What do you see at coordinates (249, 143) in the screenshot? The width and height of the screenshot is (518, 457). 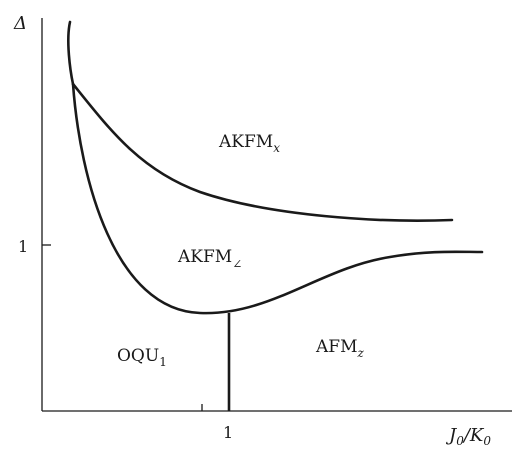 I see `region-akfm-x: AKFMx` at bounding box center [249, 143].